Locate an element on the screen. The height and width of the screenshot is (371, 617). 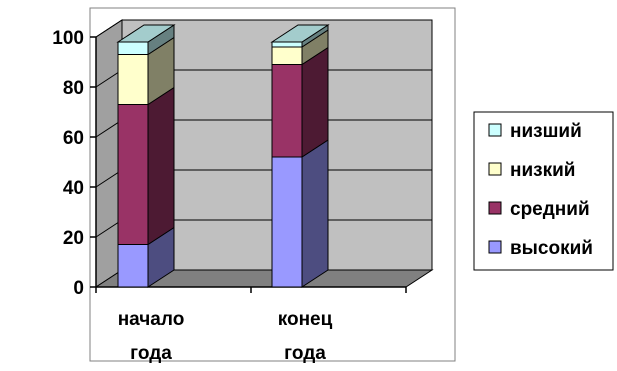
legend-label-2: средний is located at coordinates (550, 209).